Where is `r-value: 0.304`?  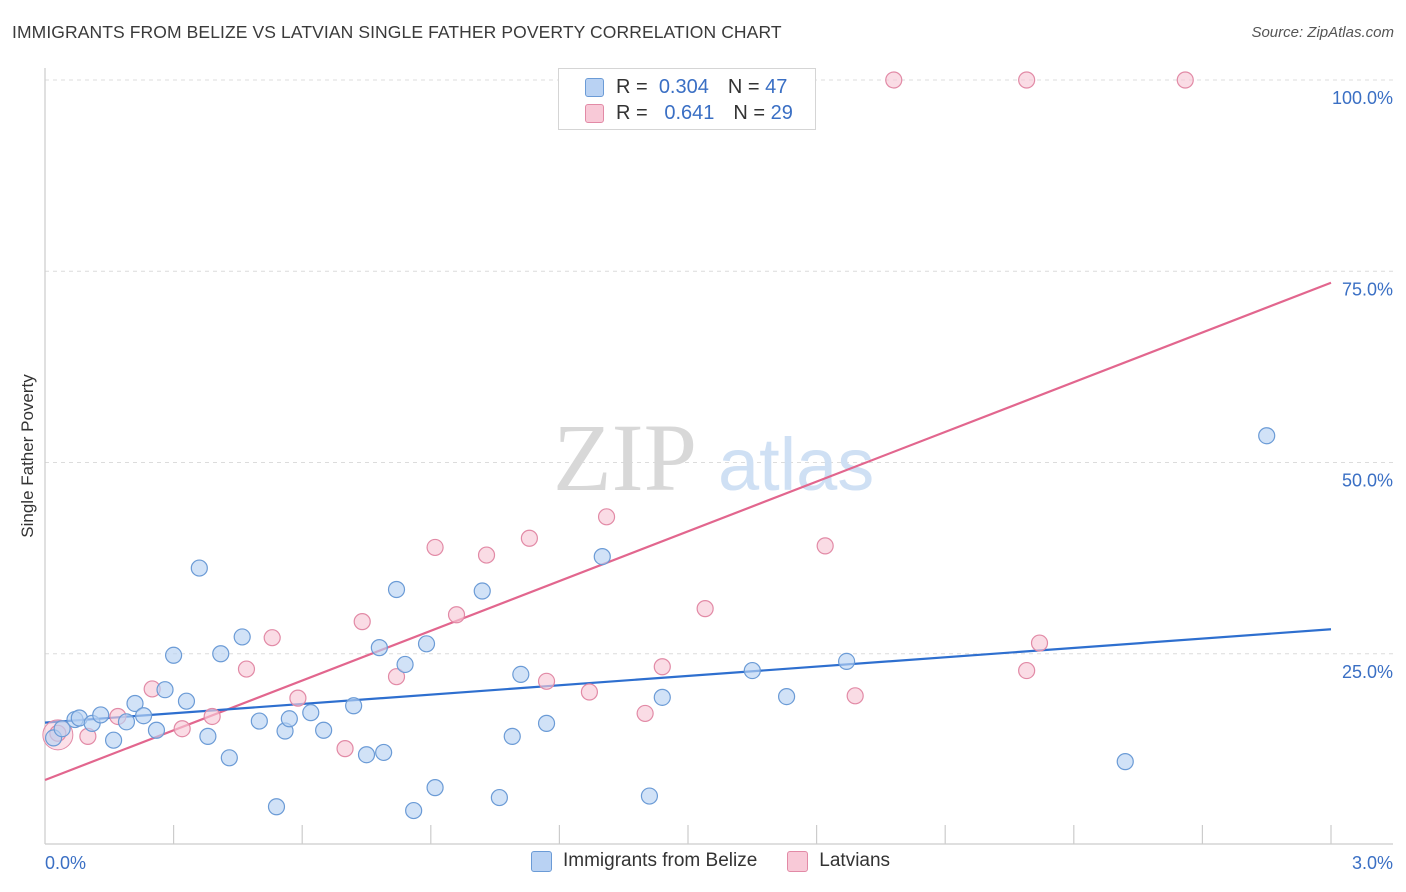
r-value: 0.304 is located at coordinates (683, 86).